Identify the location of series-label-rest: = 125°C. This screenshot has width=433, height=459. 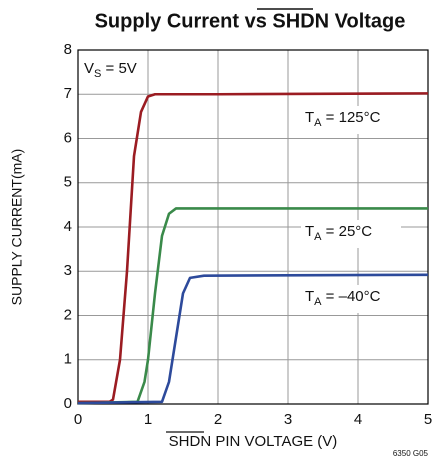
(351, 117).